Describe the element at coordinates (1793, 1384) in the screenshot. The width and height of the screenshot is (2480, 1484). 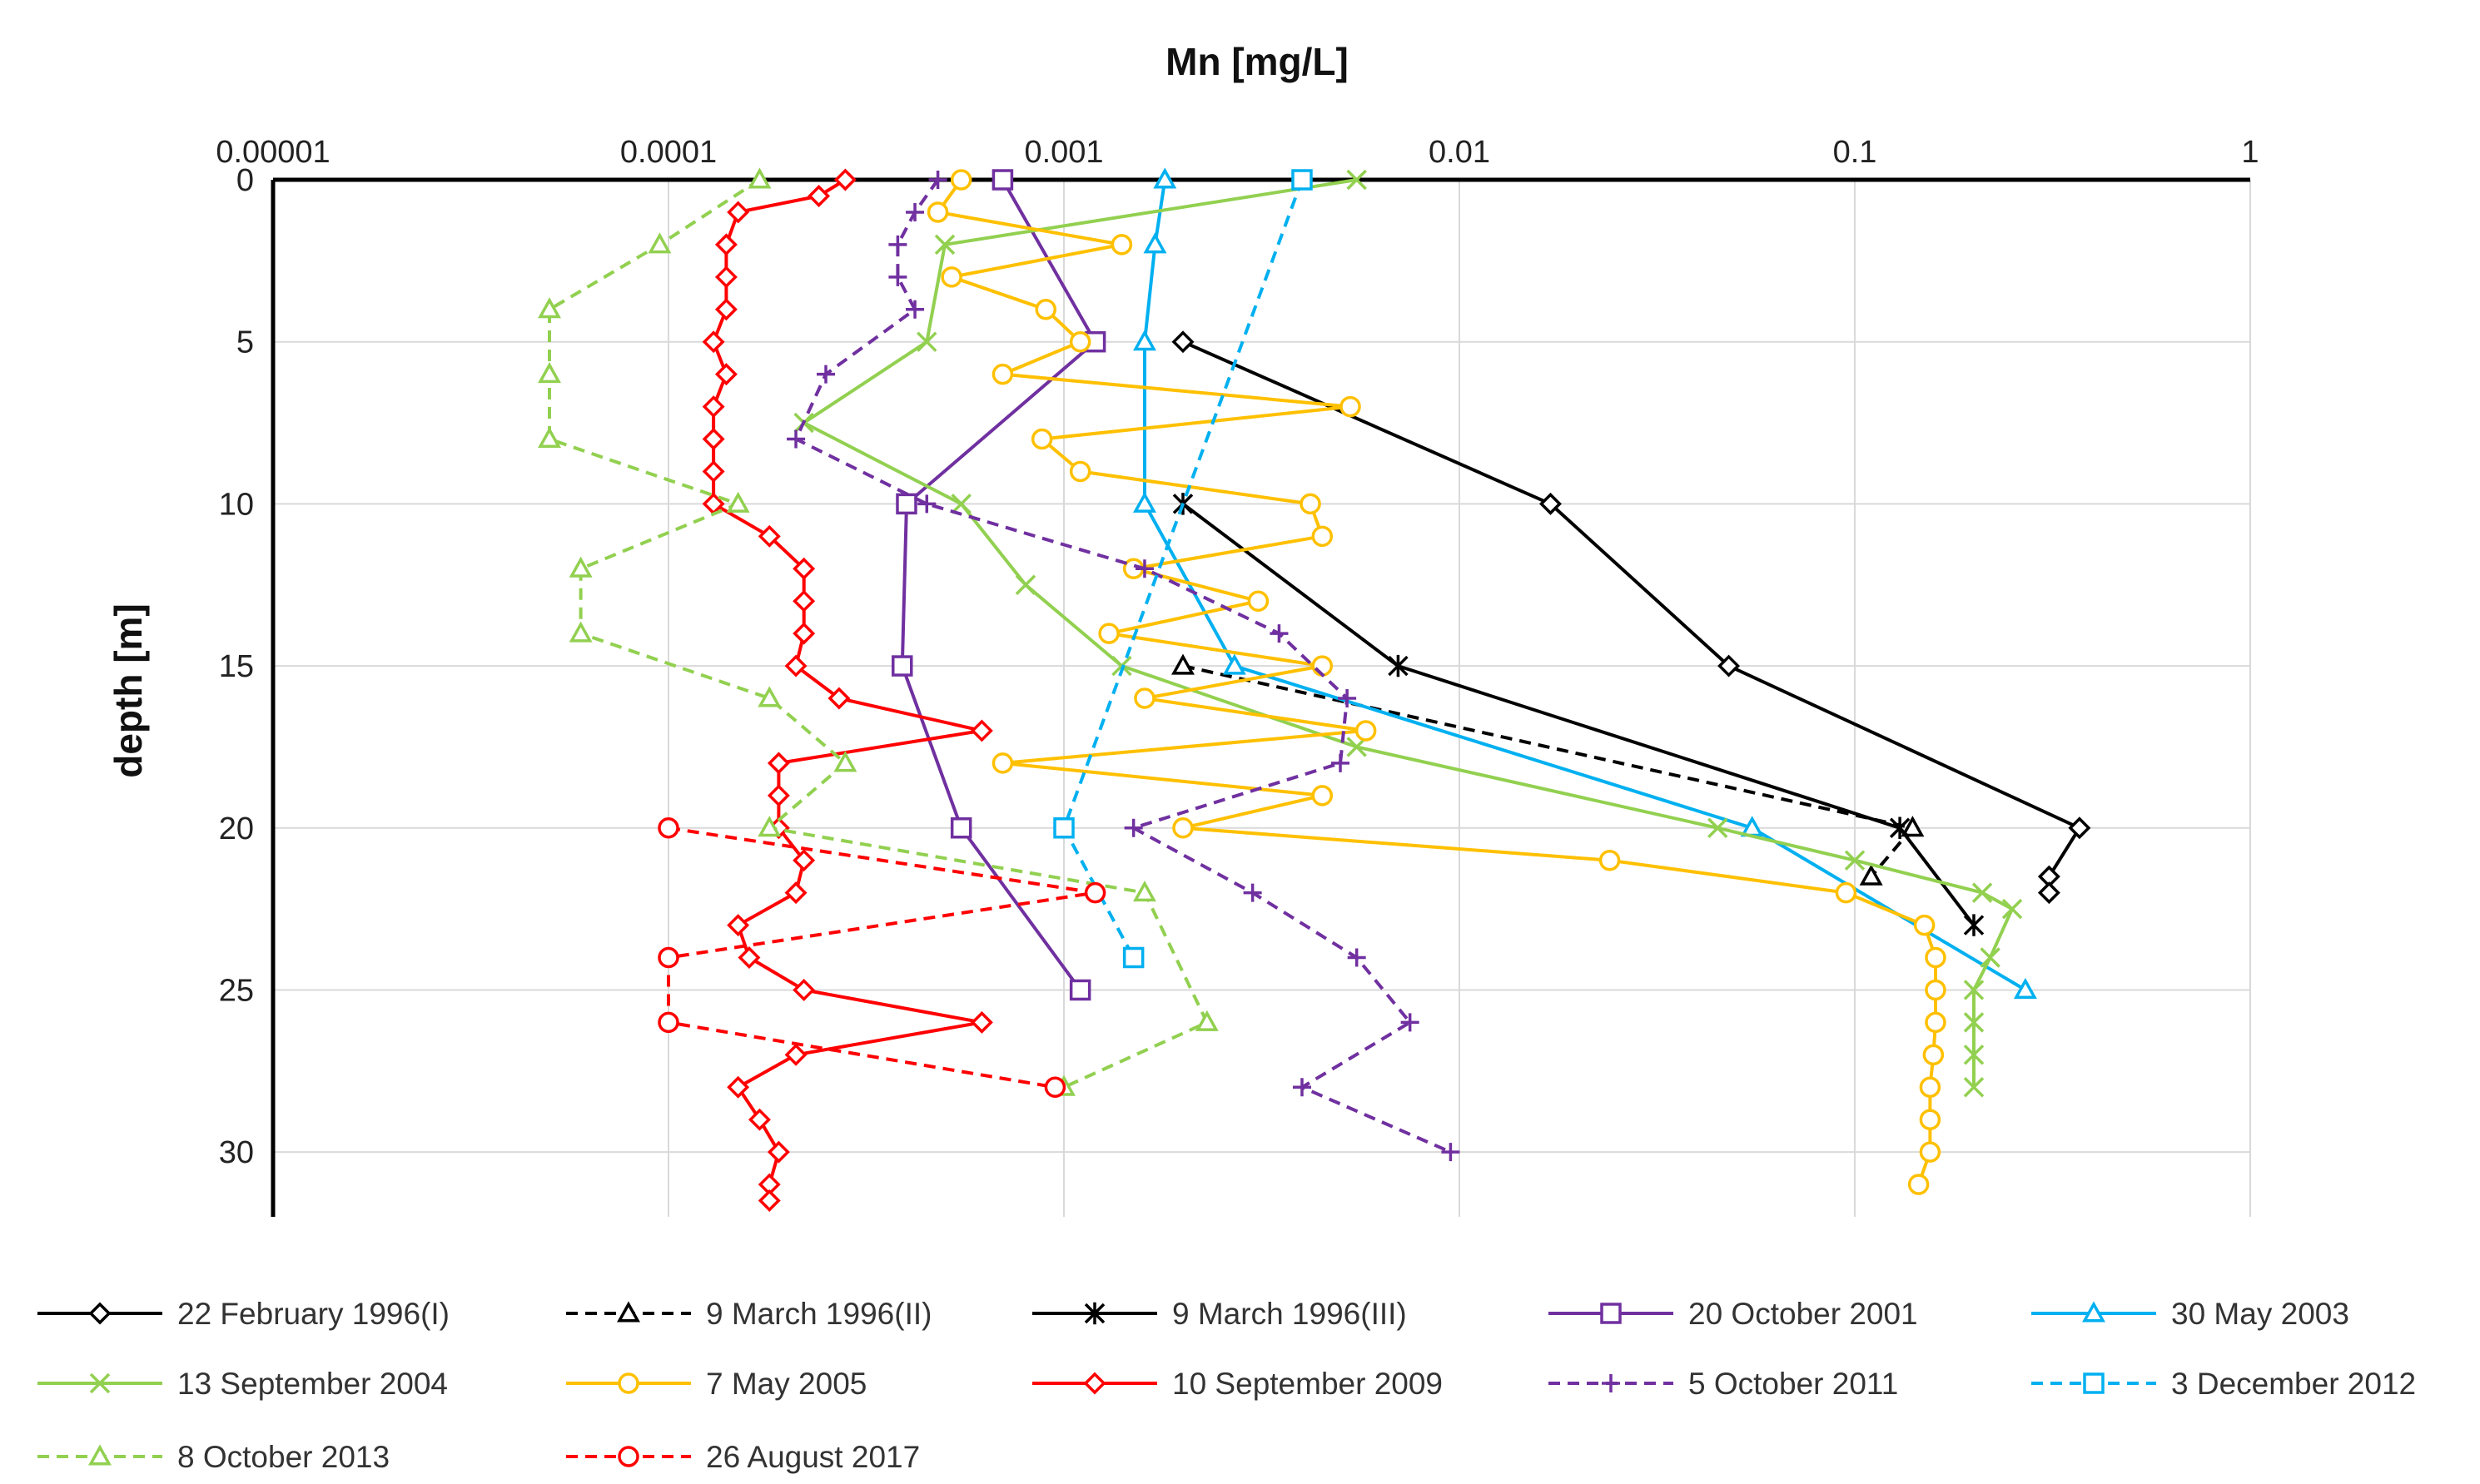
I see `legend-label: 5 October 2011` at that location.